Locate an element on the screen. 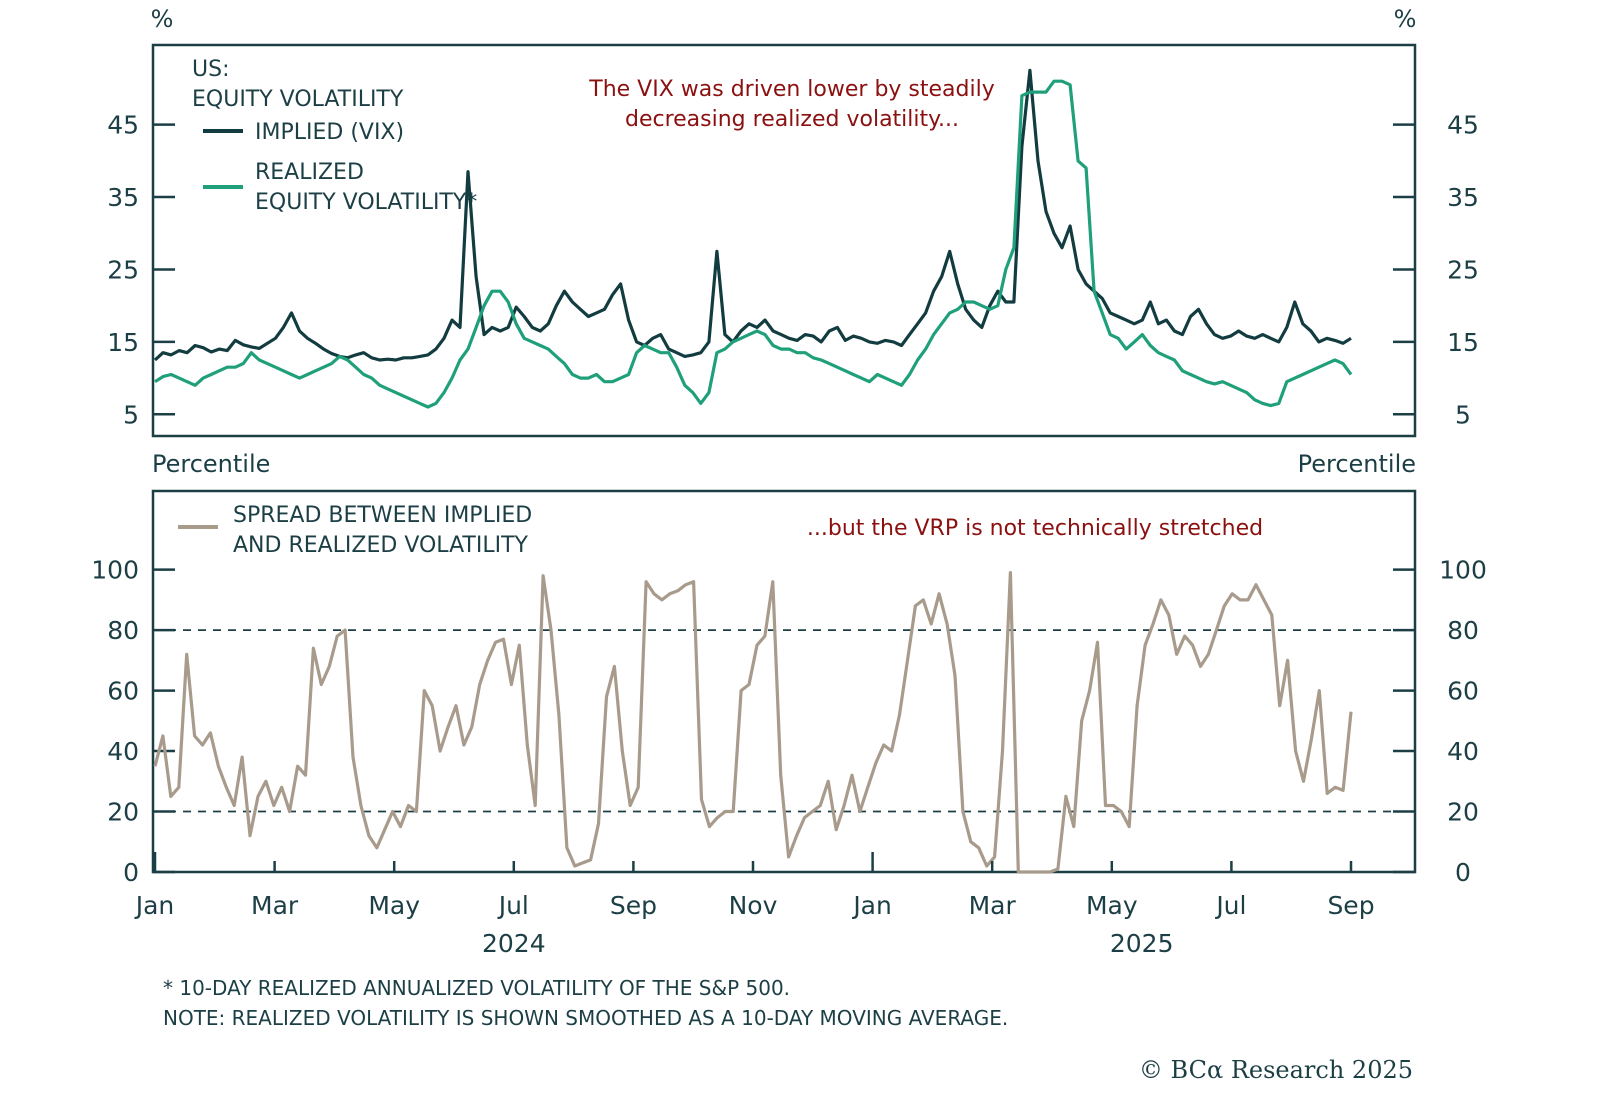  legend-title-line-2: EQUITY VOLATILITY is located at coordinates (298, 99).